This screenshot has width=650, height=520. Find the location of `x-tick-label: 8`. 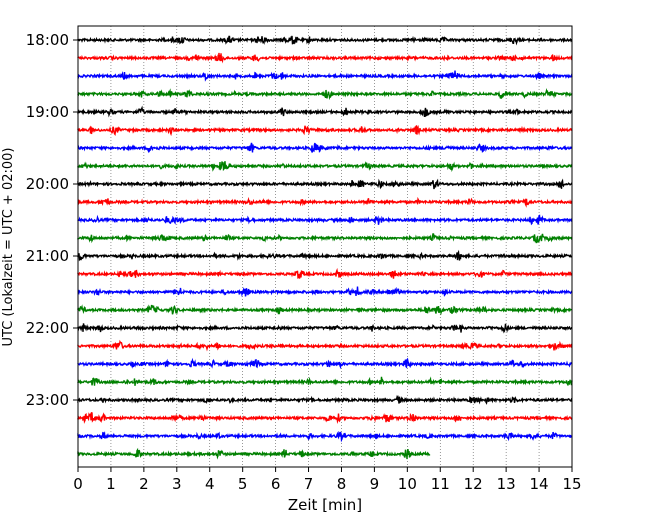

x-tick-label: 8 is located at coordinates (342, 484).